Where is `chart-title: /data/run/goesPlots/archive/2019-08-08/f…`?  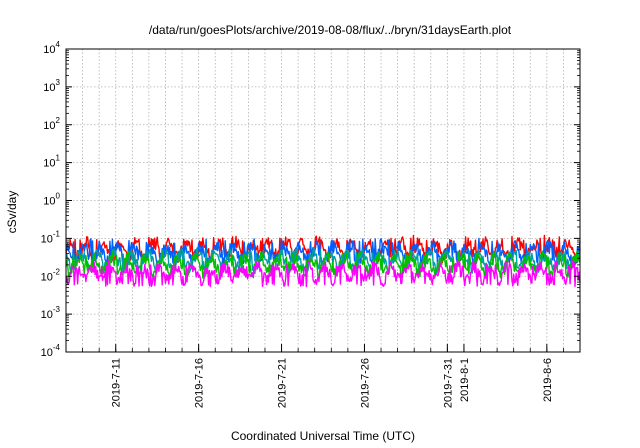
chart-title: /data/run/goesPlots/archive/2019-08-08/f… is located at coordinates (330, 30).